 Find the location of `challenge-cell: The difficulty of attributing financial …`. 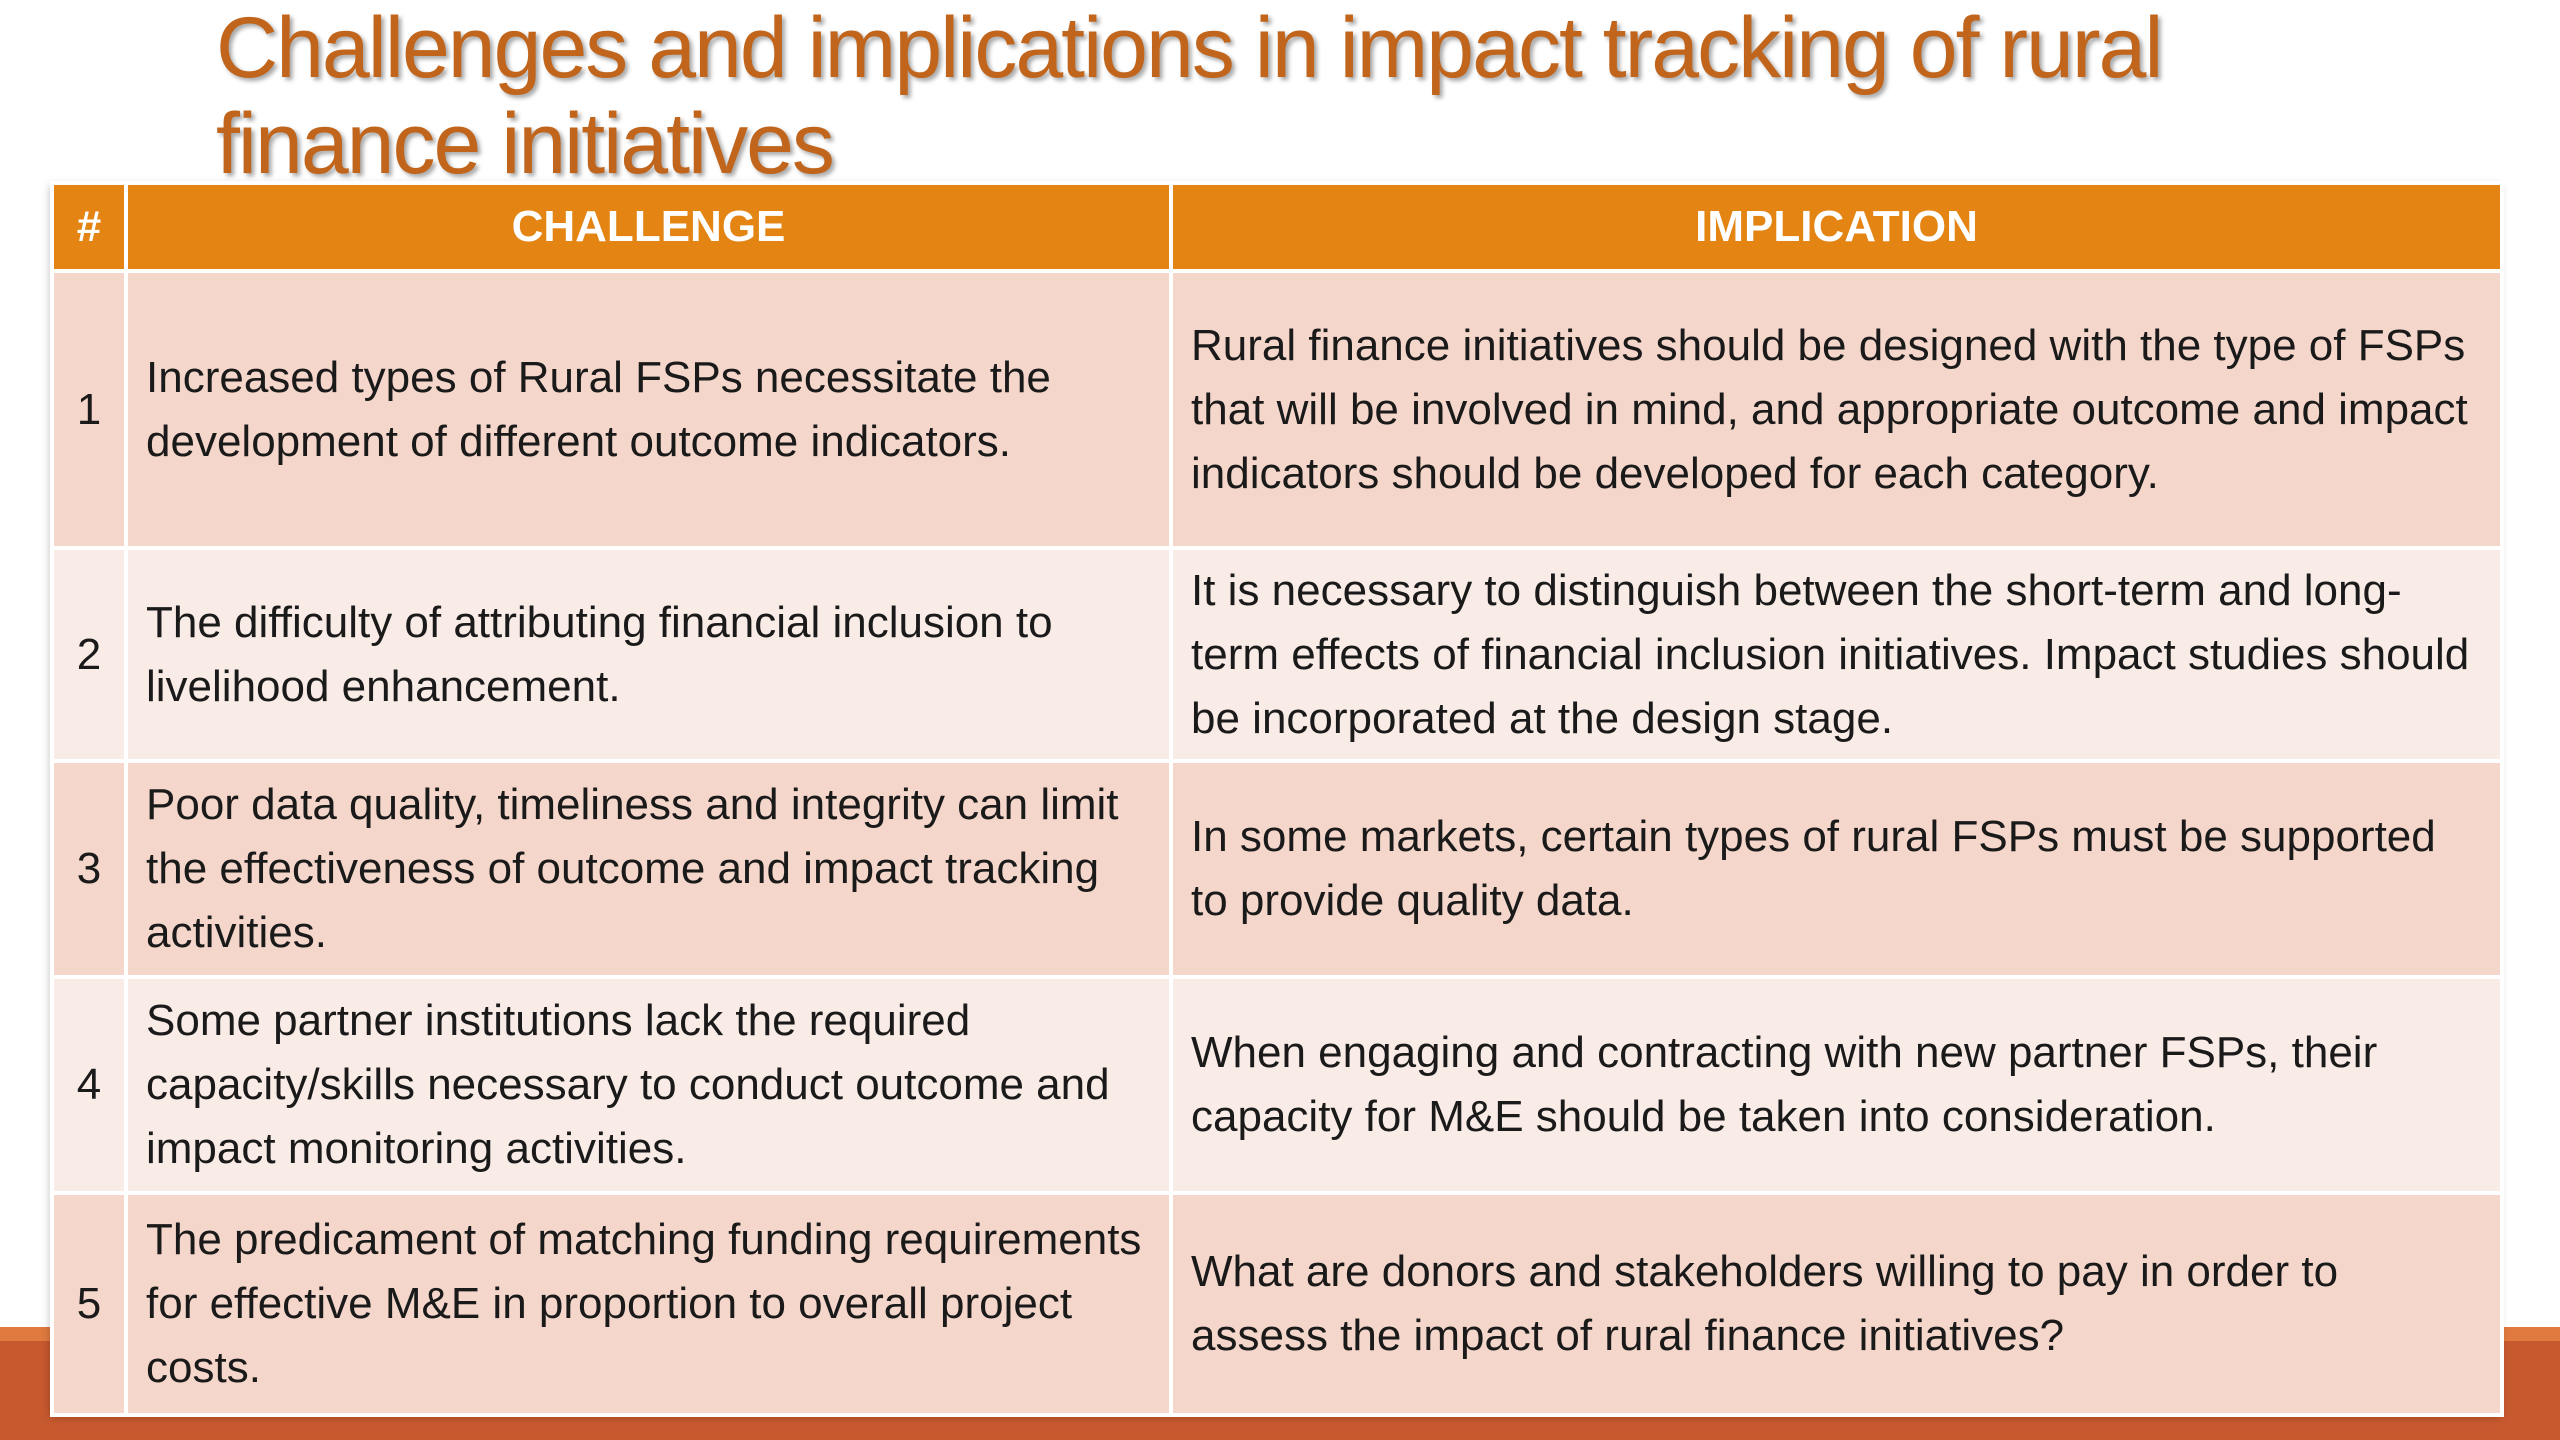

challenge-cell: The difficulty of attributing financial … is located at coordinates (648, 654).